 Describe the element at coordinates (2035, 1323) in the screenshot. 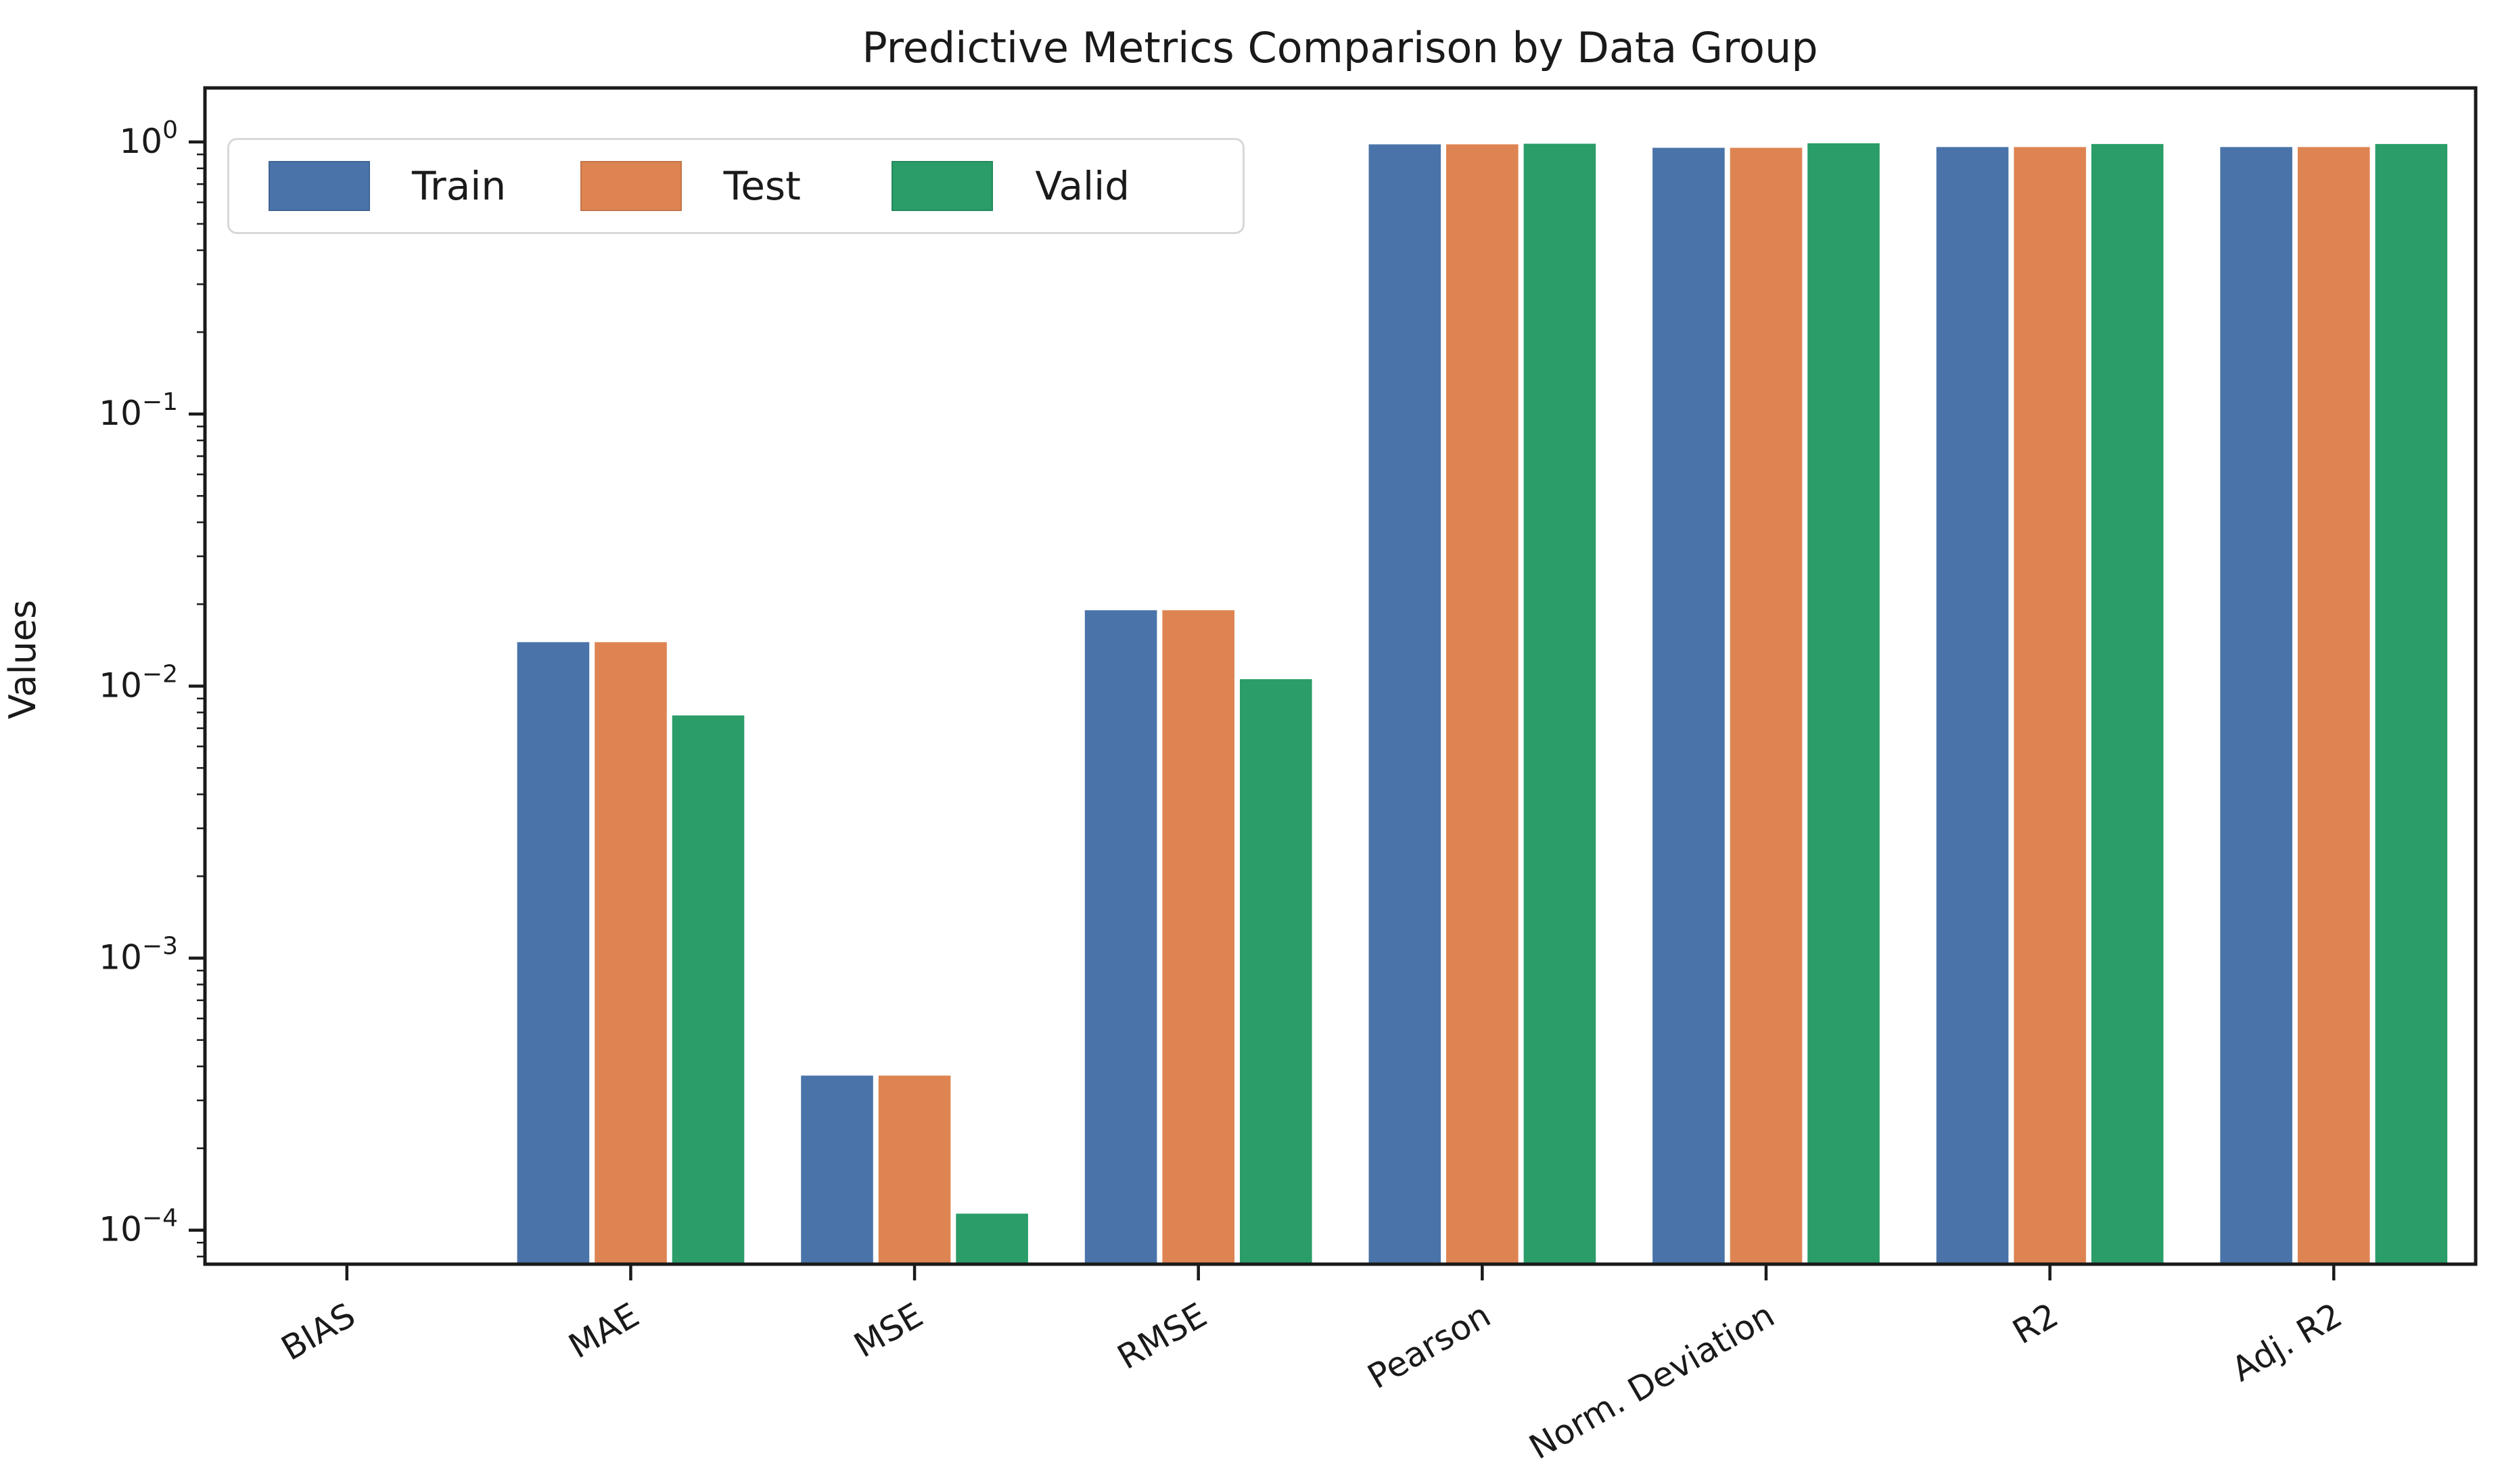

I see `x-tick-label: R2` at that location.